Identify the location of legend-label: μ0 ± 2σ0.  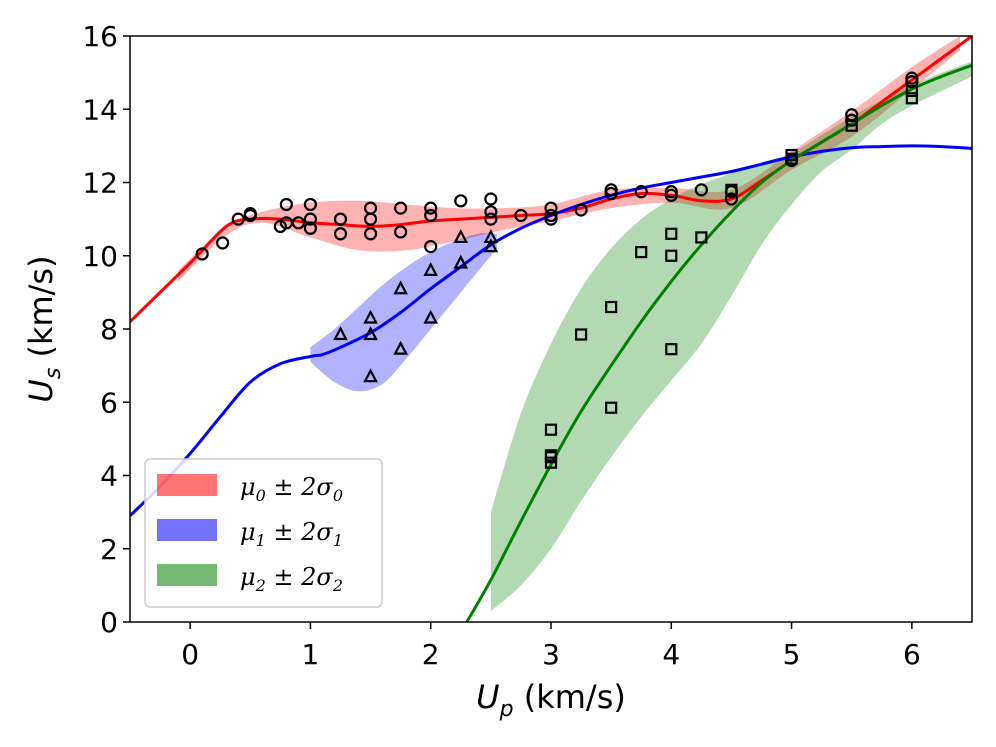
(291, 489).